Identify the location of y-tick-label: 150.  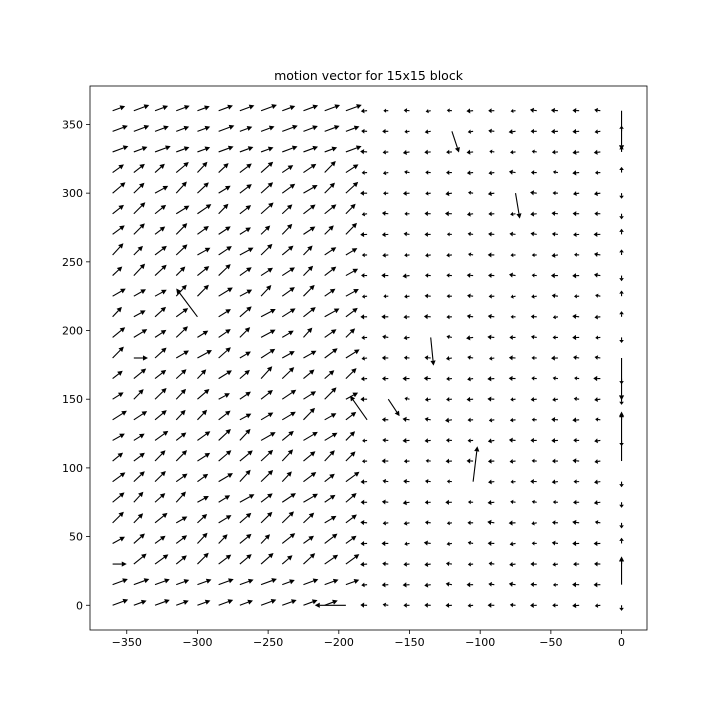
(72, 399).